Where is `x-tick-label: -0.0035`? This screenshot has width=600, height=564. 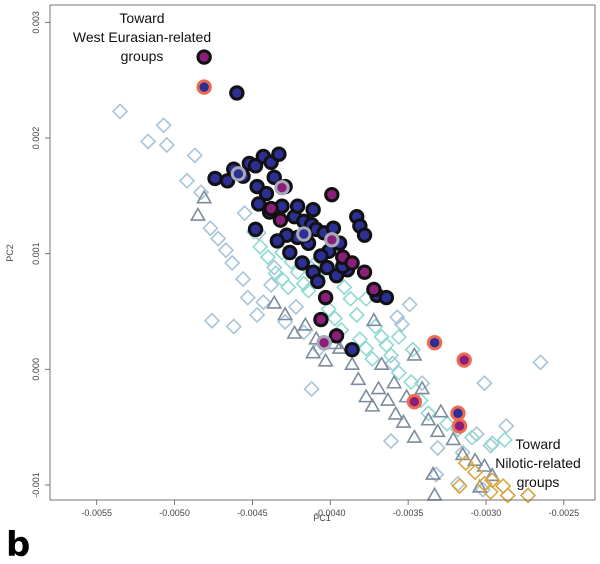
x-tick-label: -0.0035 is located at coordinates (408, 513).